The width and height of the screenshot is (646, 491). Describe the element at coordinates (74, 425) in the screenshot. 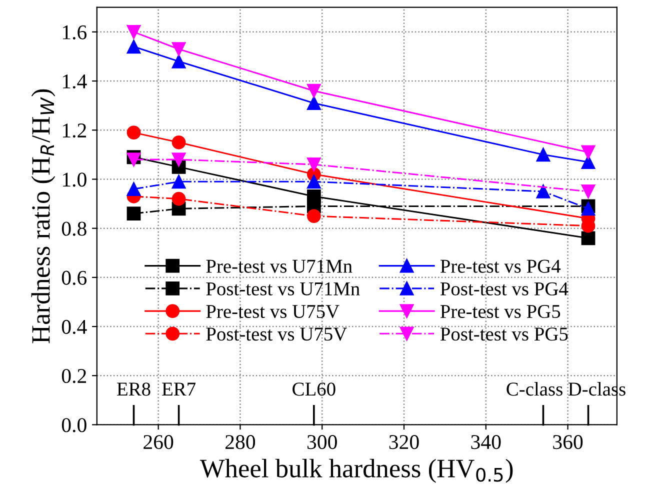

I see `y-tick-label: 0.0` at that location.